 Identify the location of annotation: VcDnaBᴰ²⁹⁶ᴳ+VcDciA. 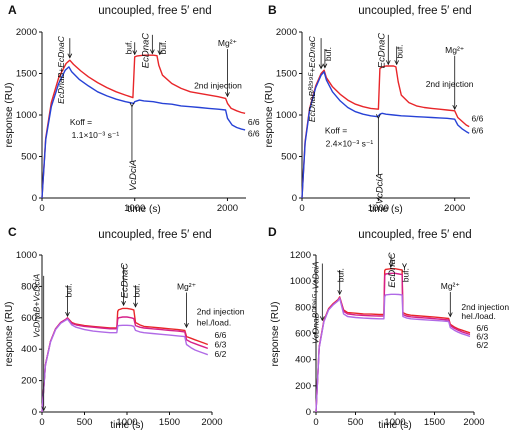
(315, 302).